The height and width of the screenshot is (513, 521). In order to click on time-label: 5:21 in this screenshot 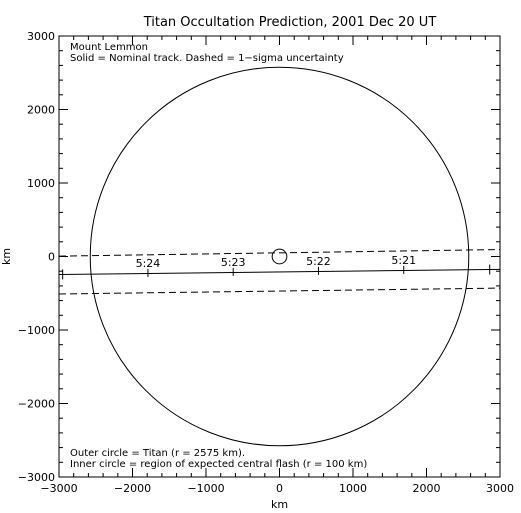, I will do `click(403, 260)`.